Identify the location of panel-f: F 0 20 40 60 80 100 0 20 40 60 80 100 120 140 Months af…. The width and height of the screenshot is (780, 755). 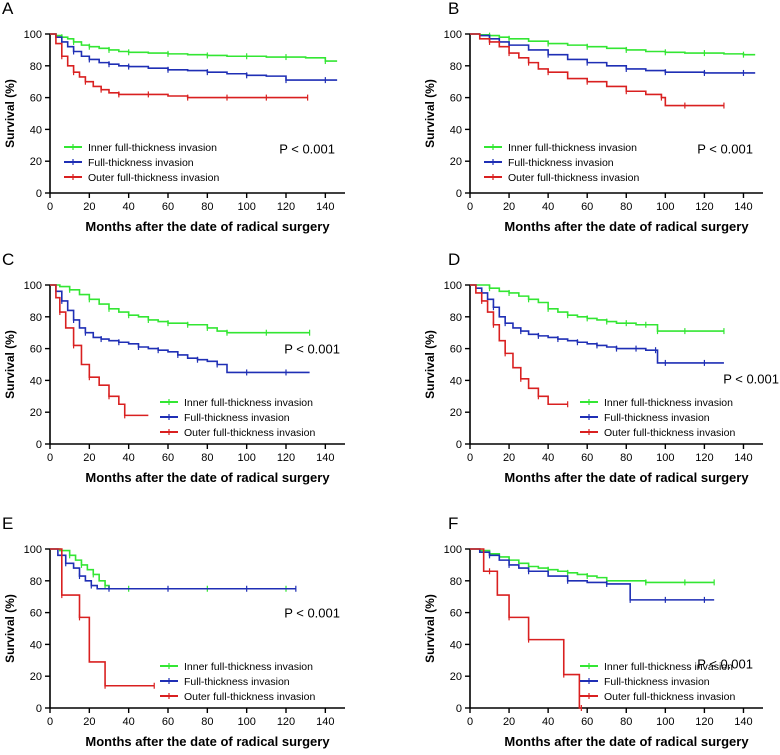
(593, 631).